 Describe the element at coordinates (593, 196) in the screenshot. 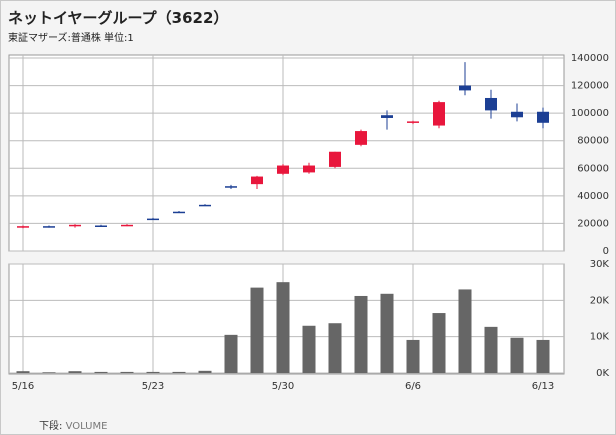

I see `y-tick-label: 40000` at that location.